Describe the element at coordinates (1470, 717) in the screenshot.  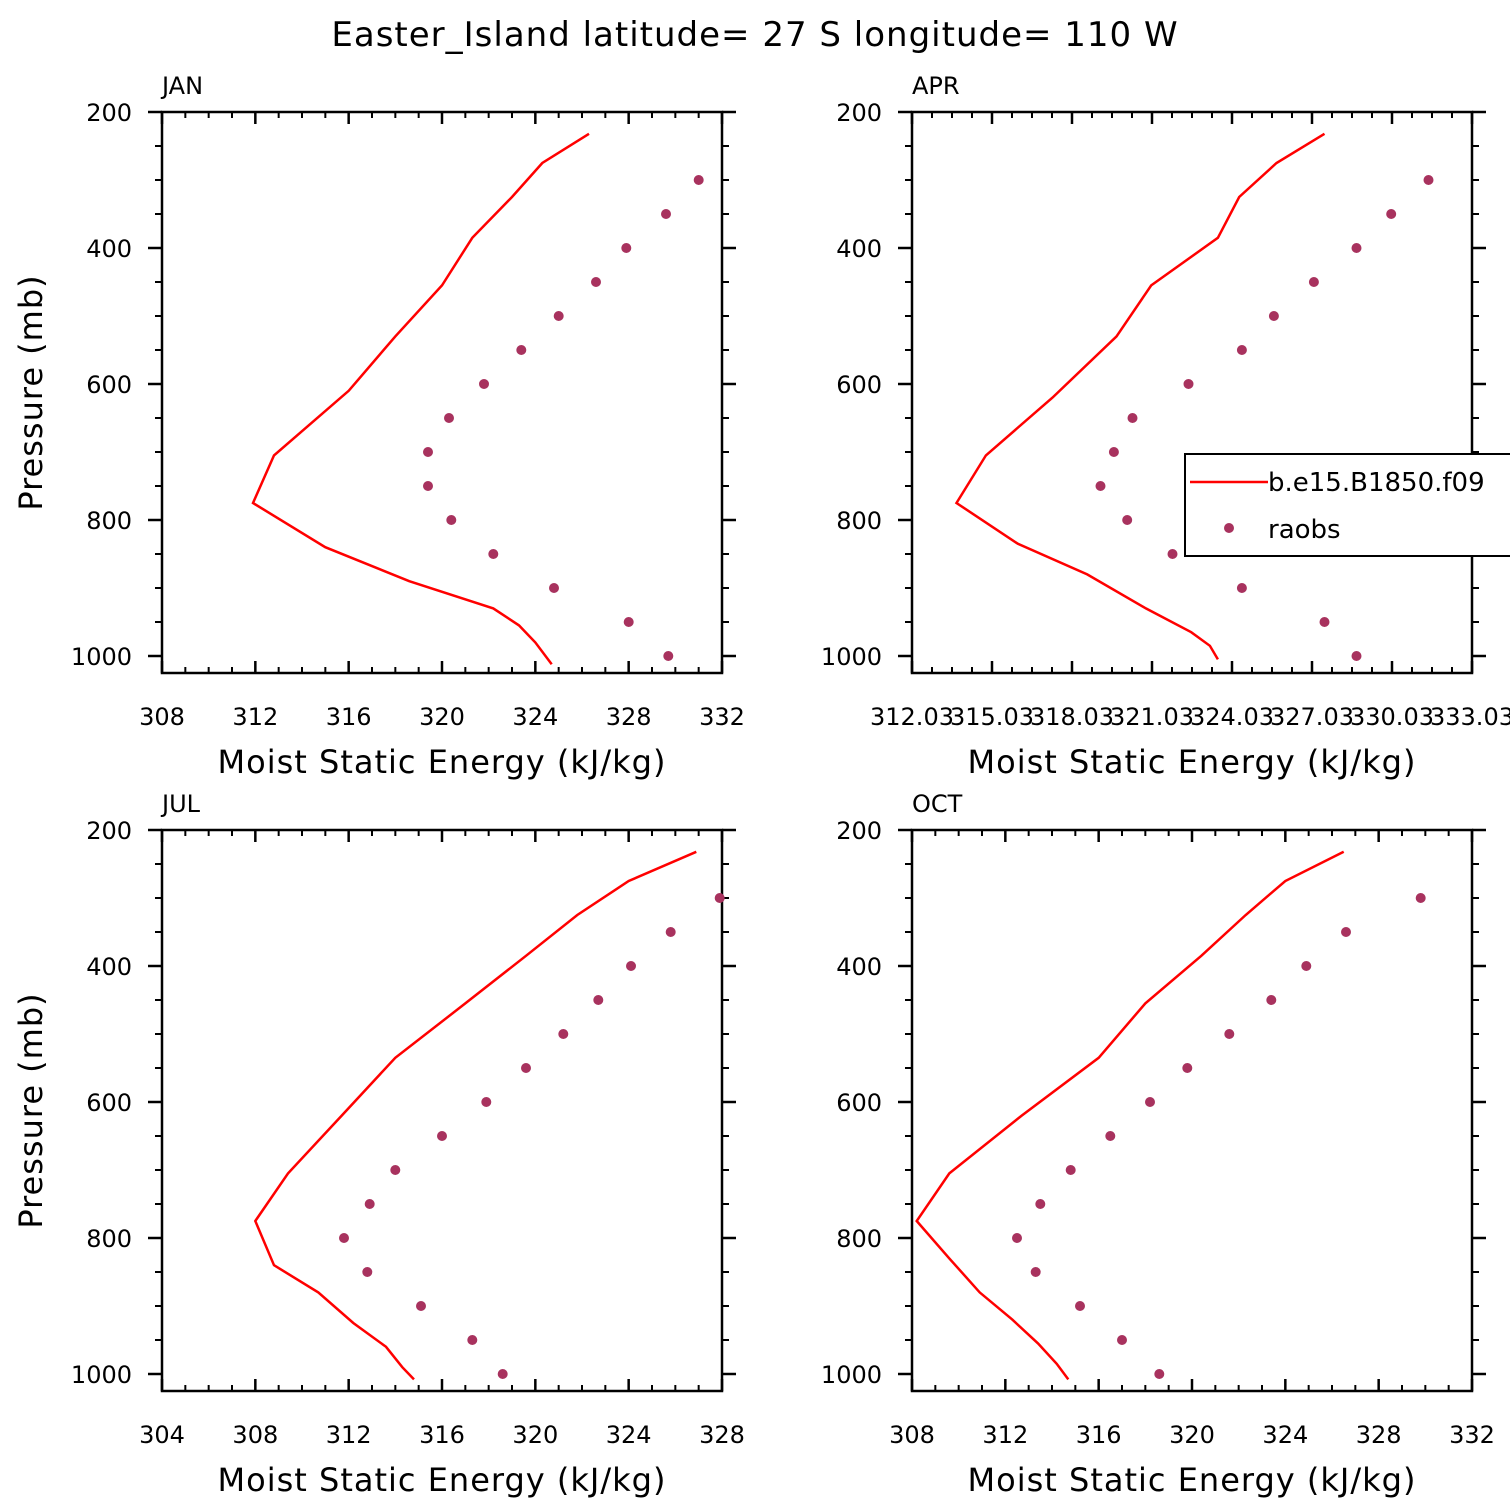
I see `x-tick-label: 333.03` at that location.